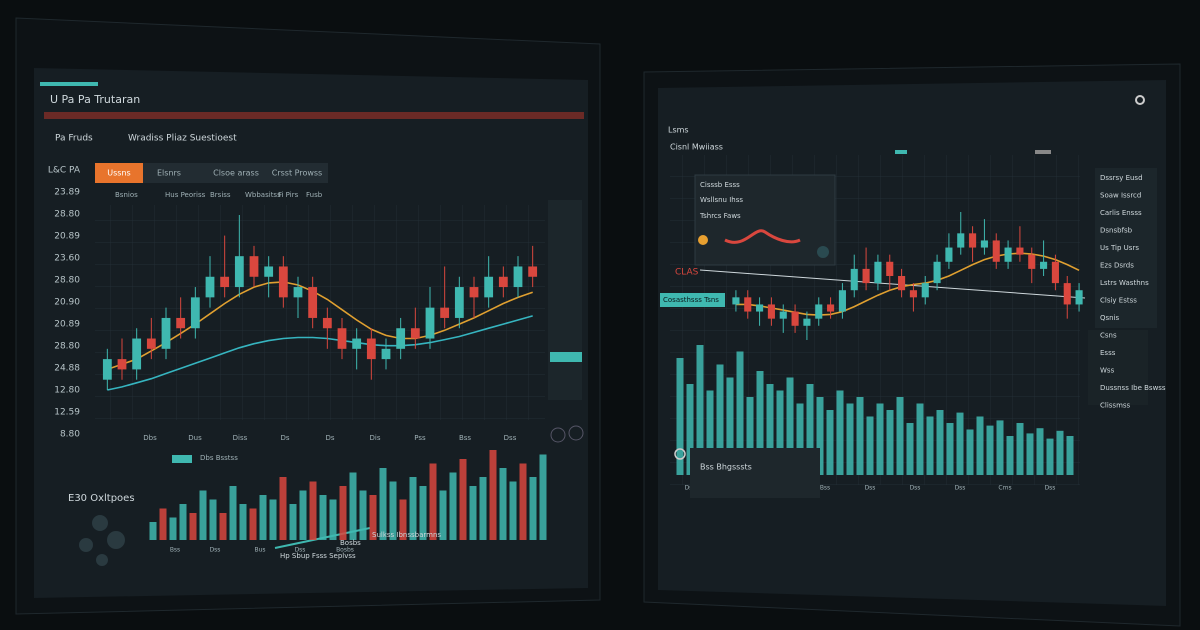 The image size is (1200, 630). I want to click on footer-tab: Dbs Bsstss, so click(219, 458).